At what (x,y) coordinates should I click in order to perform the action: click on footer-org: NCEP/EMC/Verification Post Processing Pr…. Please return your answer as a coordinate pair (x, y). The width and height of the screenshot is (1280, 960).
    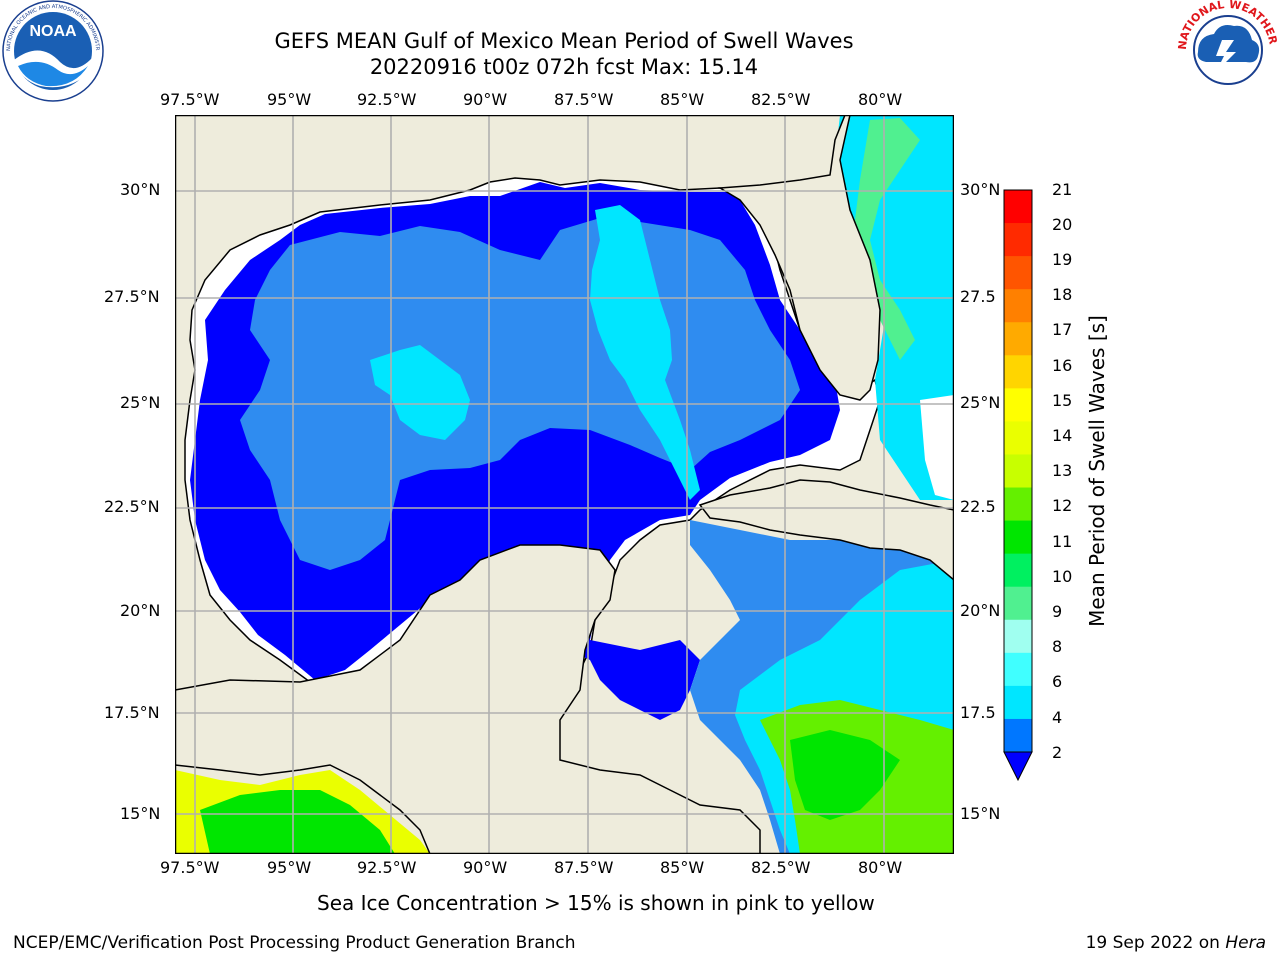
    Looking at the image, I should click on (294, 943).